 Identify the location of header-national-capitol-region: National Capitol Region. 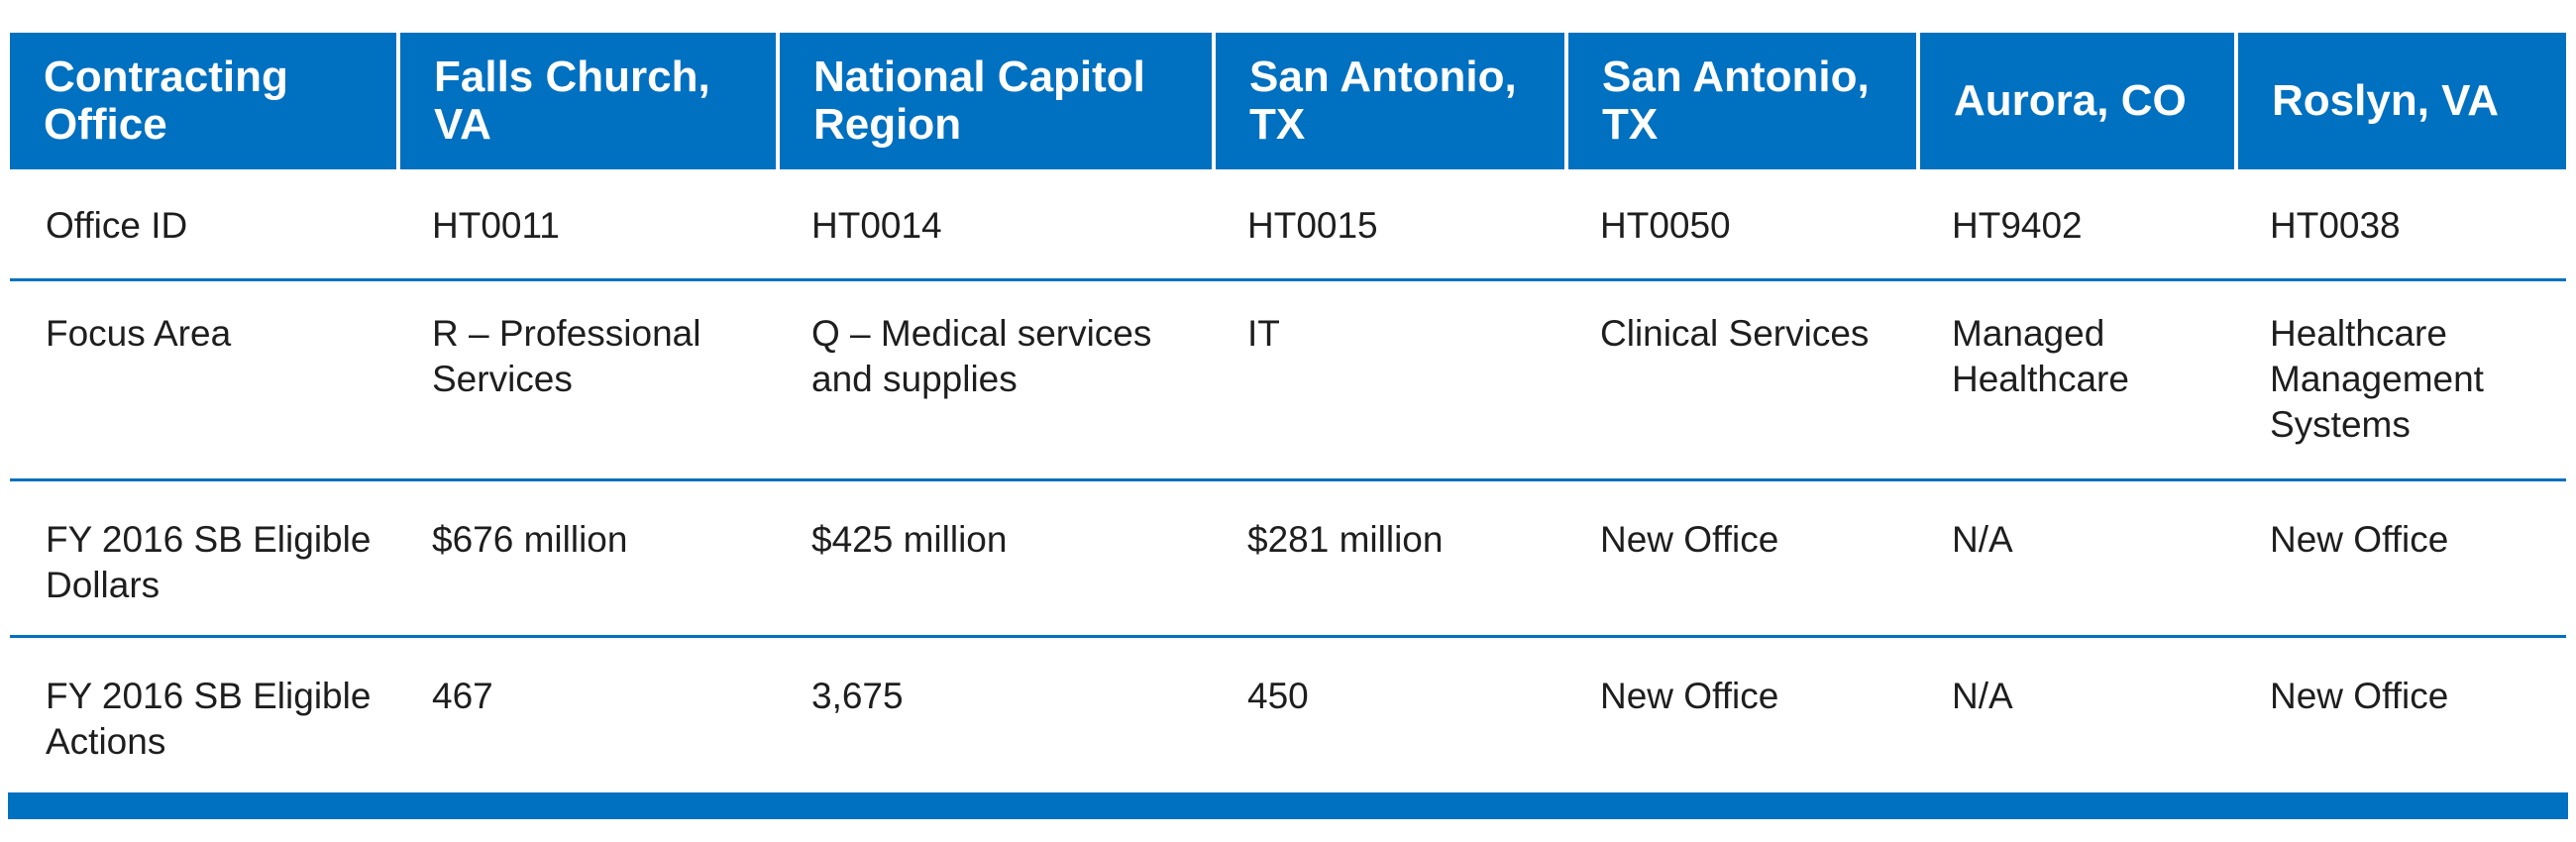
(994, 101).